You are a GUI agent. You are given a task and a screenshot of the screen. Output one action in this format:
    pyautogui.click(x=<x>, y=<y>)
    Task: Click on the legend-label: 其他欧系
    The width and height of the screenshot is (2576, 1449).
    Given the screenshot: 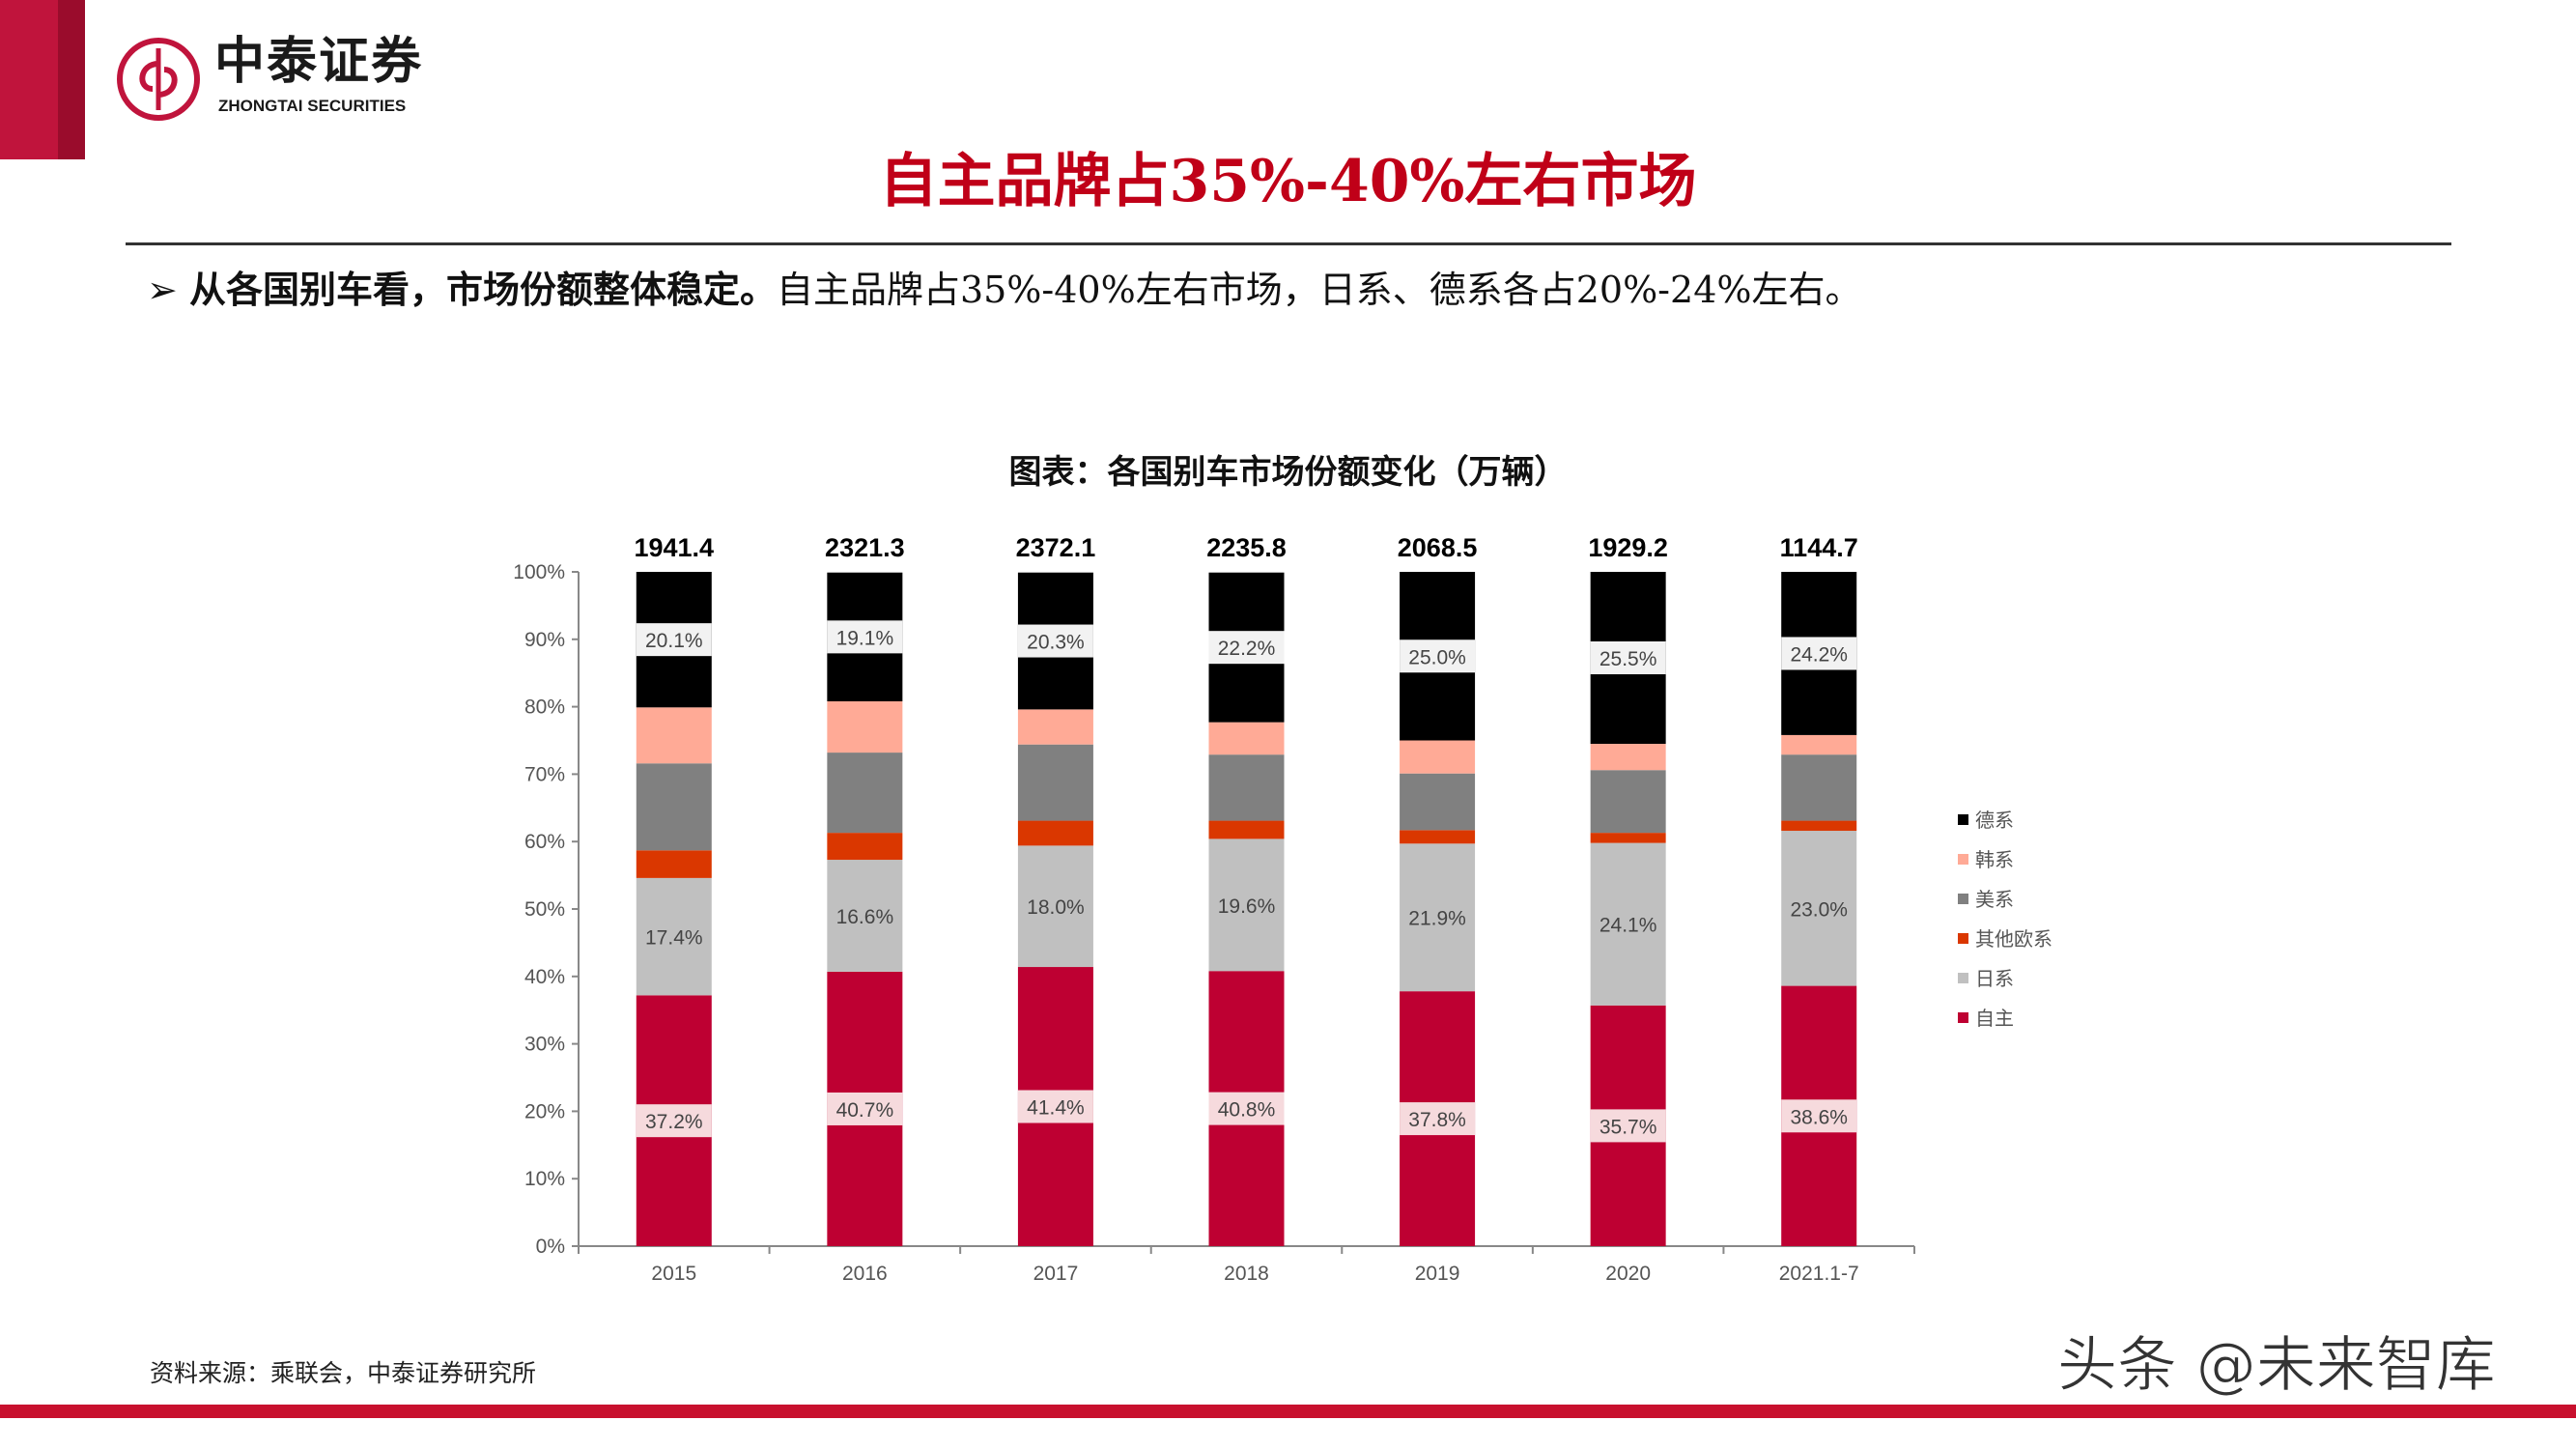 What is the action you would take?
    pyautogui.click(x=2013, y=939)
    